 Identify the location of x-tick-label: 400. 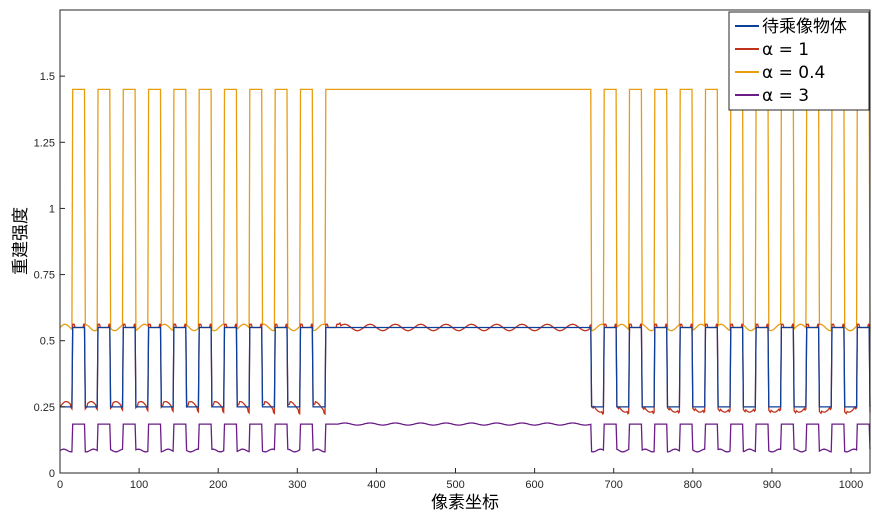
(376, 485).